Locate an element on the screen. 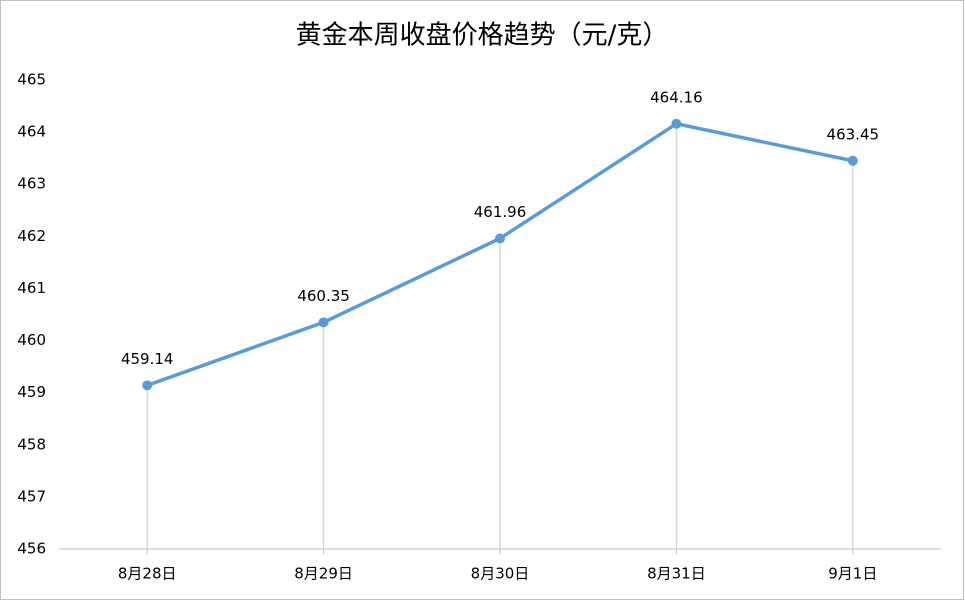 This screenshot has height=601, width=965. y-tick-label: 462 is located at coordinates (31, 236).